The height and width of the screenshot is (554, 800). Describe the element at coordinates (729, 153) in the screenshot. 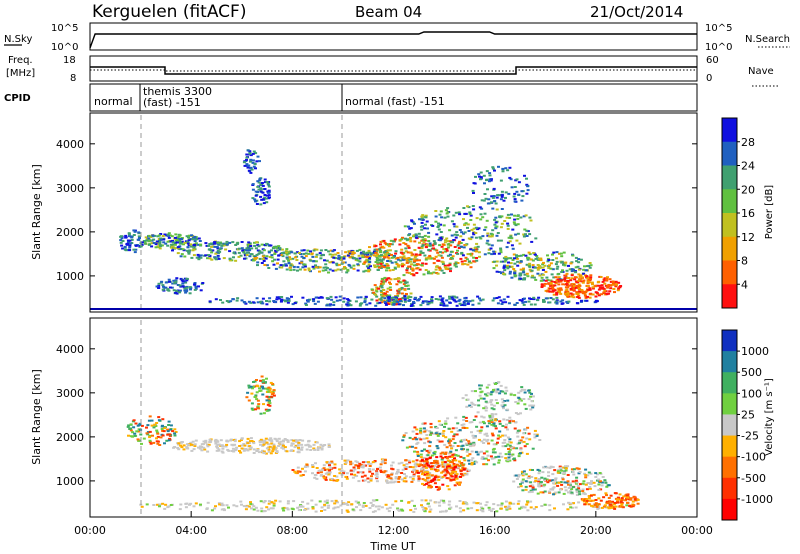

I see `colorbar-segment` at that location.